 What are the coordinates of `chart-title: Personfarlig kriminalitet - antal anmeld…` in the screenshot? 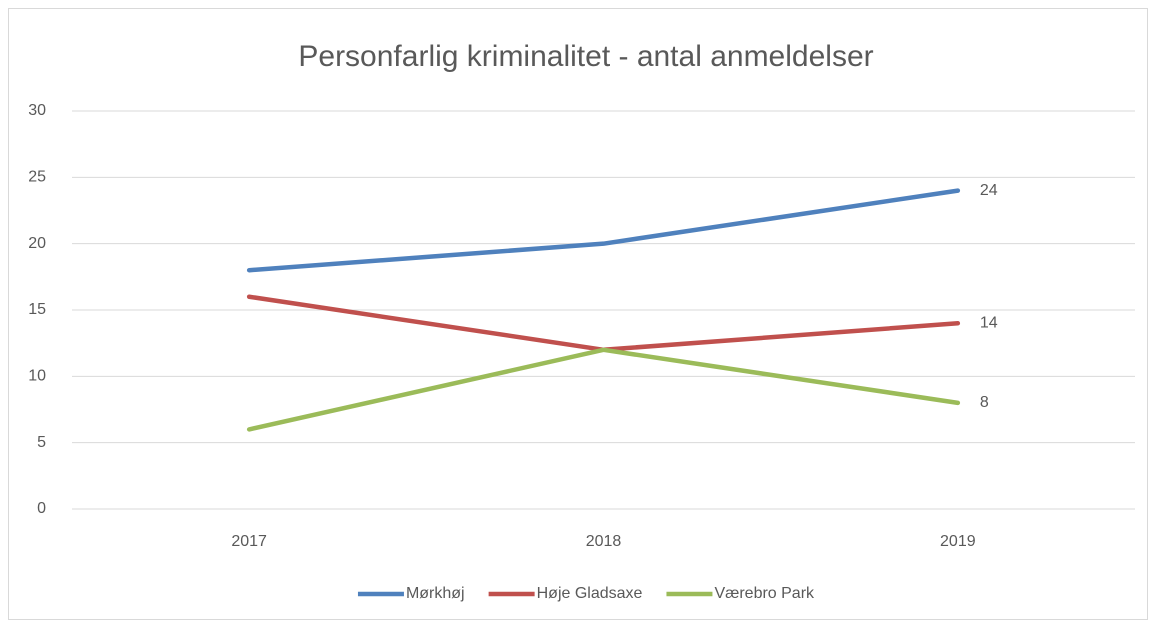 It's located at (585, 56).